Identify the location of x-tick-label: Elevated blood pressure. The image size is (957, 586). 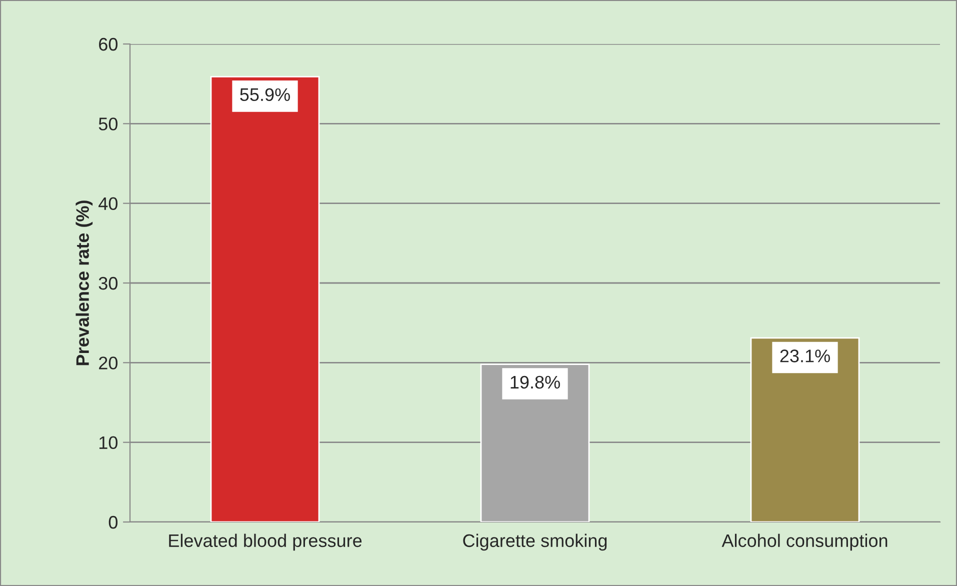
(265, 542).